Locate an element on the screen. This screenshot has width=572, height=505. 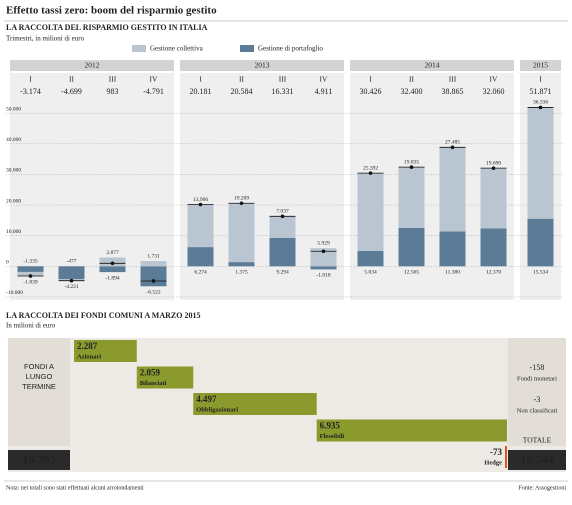
start-panel is located at coordinates (39, 392).